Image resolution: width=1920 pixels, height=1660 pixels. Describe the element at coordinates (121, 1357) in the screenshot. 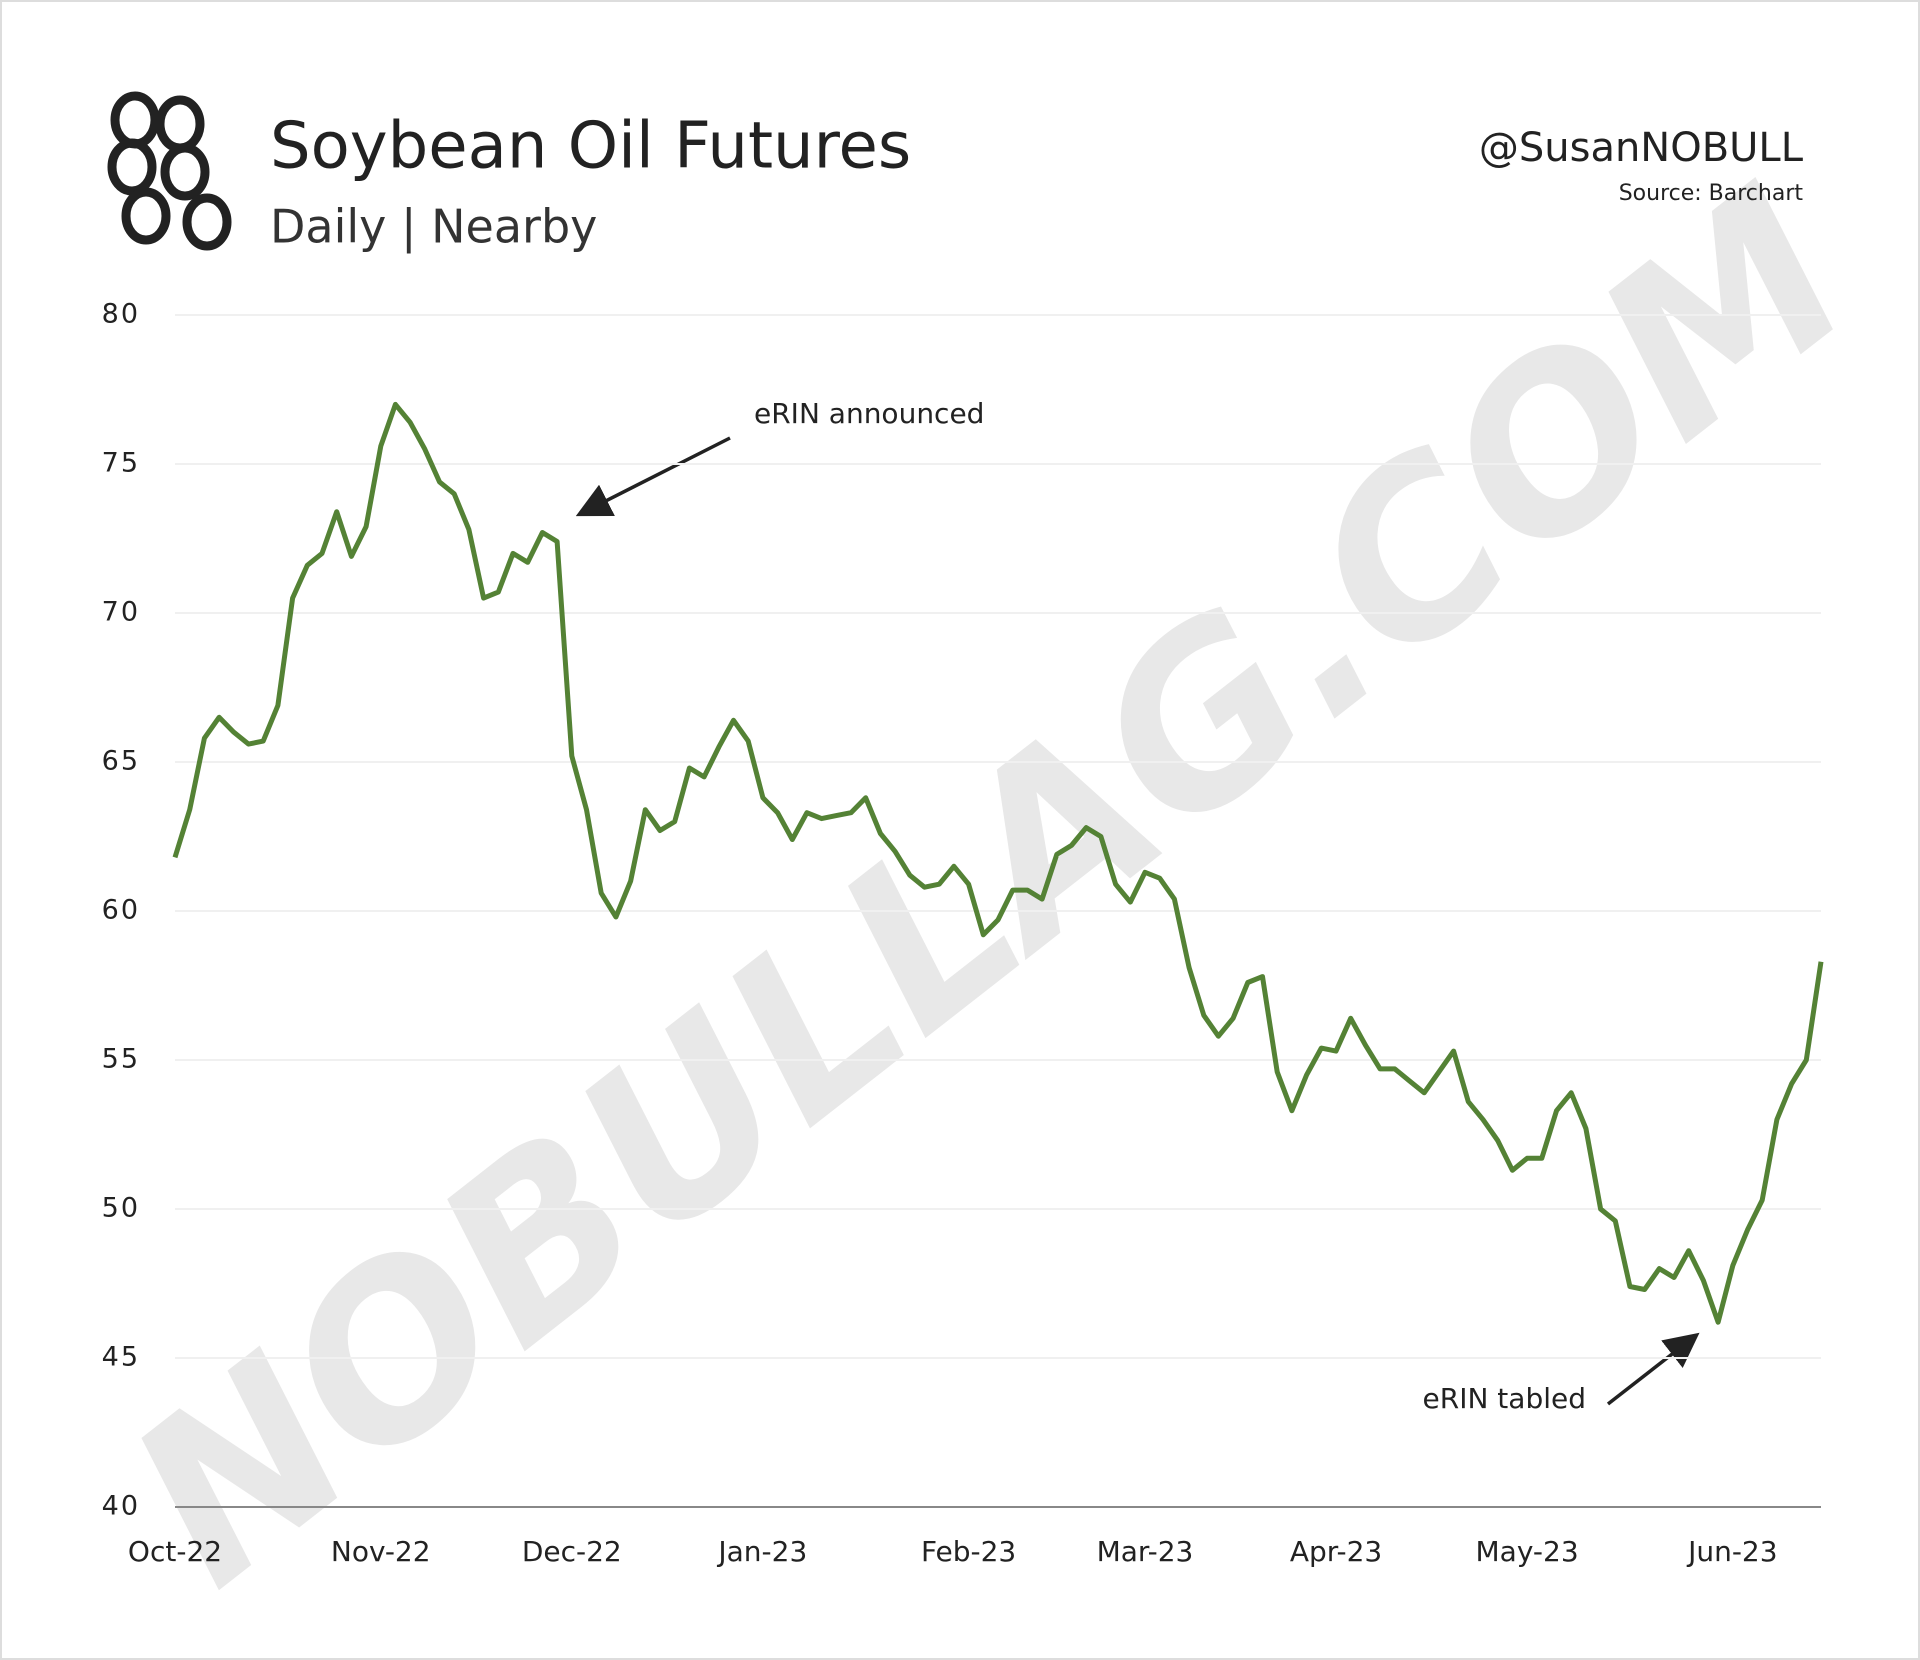

I see `y-tick-label: 45` at that location.